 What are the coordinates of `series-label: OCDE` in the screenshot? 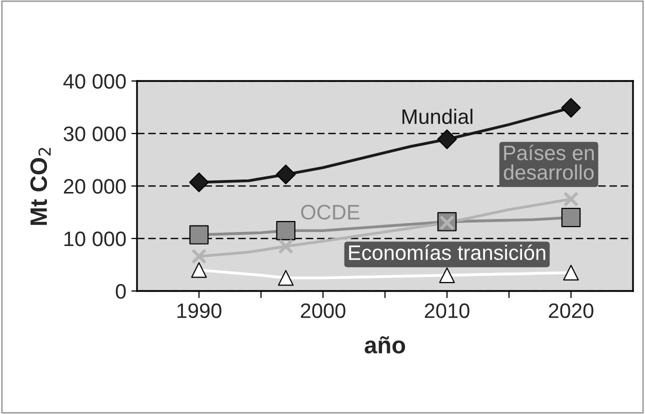 It's located at (330, 212).